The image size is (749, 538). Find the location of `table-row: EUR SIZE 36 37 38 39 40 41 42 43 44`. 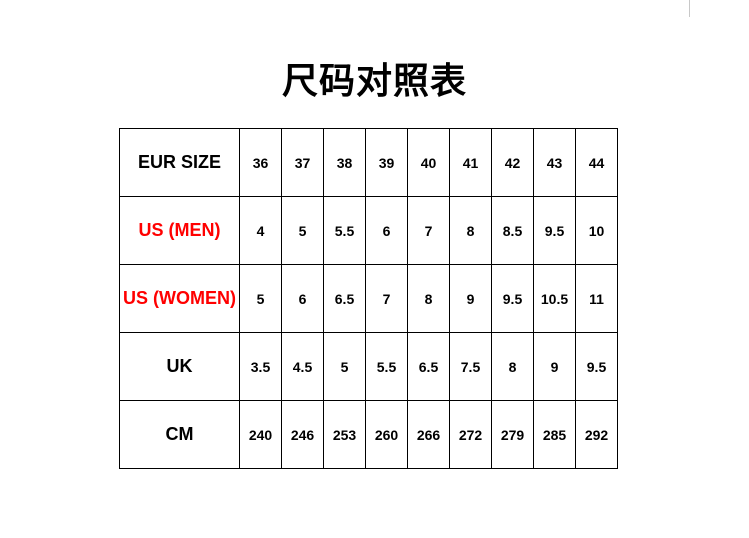

table-row: EUR SIZE 36 37 38 39 40 41 42 43 44 is located at coordinates (368, 162).